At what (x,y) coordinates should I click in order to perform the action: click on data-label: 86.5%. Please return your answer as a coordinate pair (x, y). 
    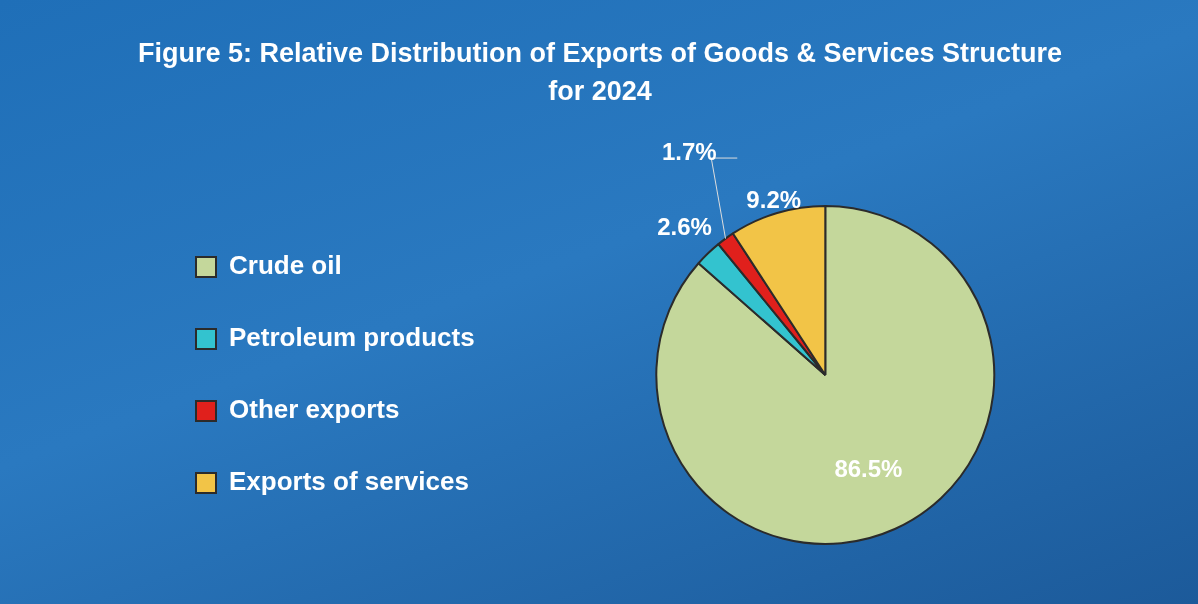
    Looking at the image, I should click on (868, 469).